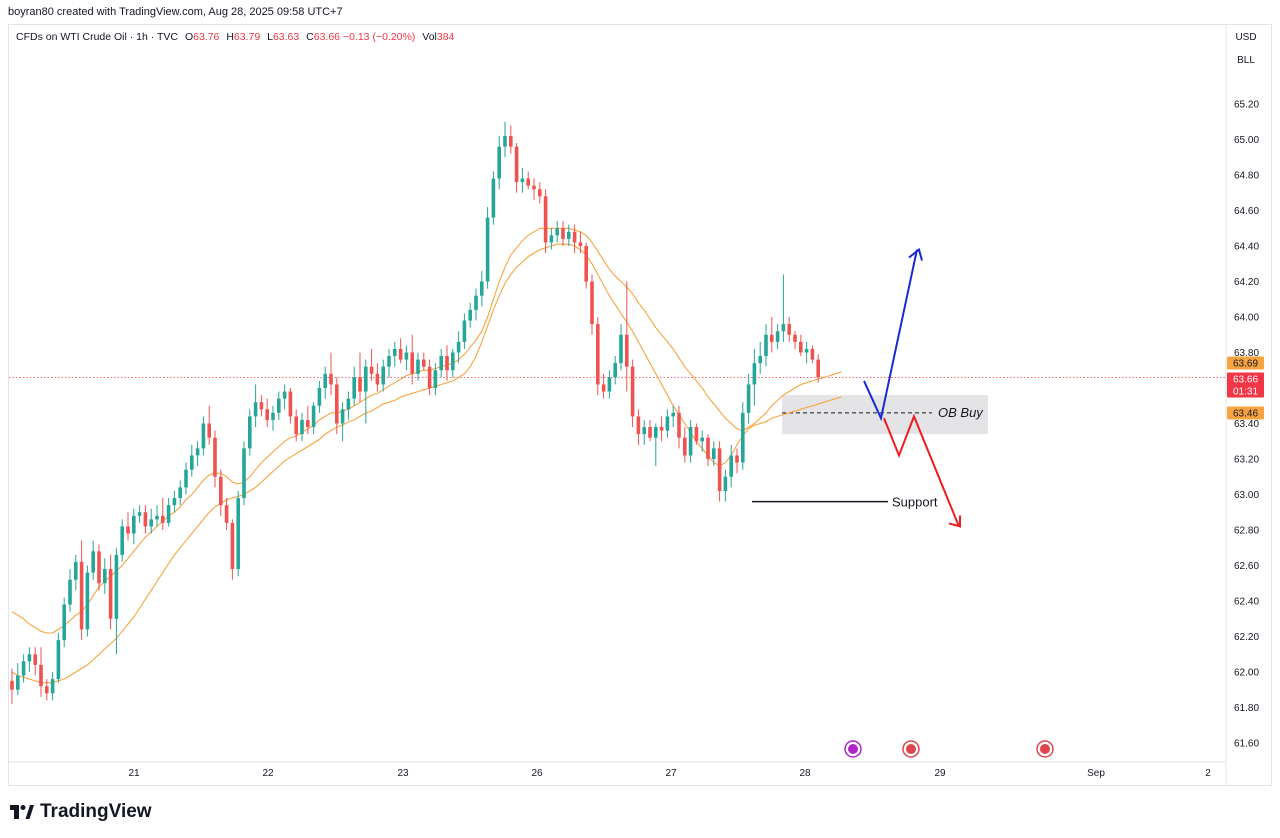  Describe the element at coordinates (327, 37) in the screenshot. I see `close-value: 63.66` at that location.